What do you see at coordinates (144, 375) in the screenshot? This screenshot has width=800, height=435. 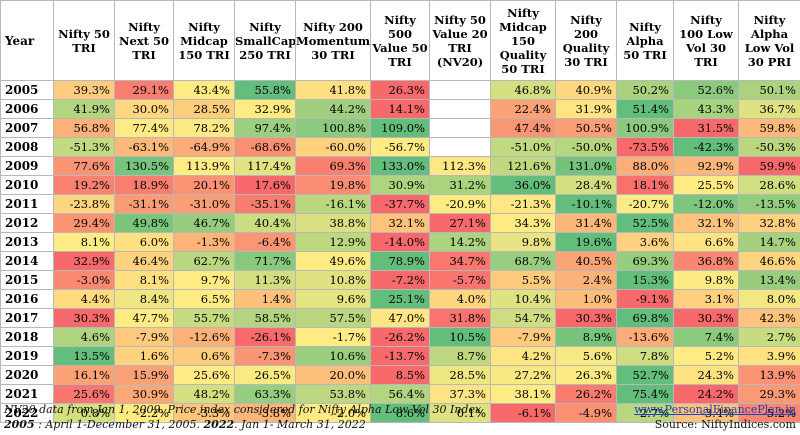 I see `return-cell: 15.9%` at bounding box center [144, 375].